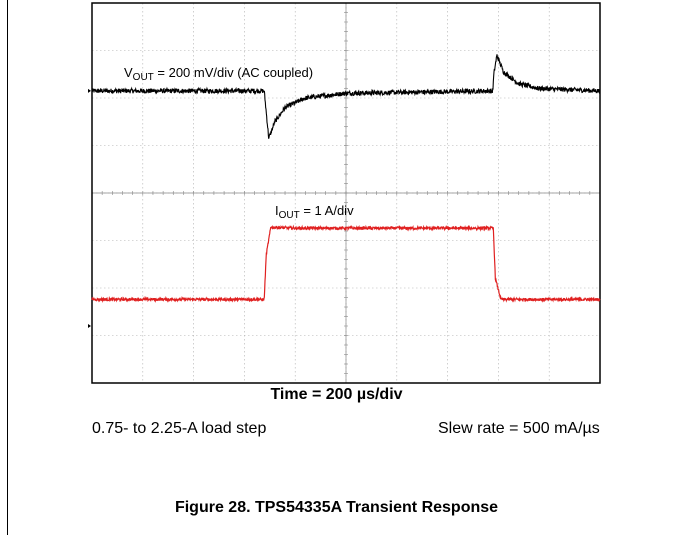 The height and width of the screenshot is (535, 673). I want to click on slew-rate-note: Slew rate = 500 mA/µs, so click(519, 428).